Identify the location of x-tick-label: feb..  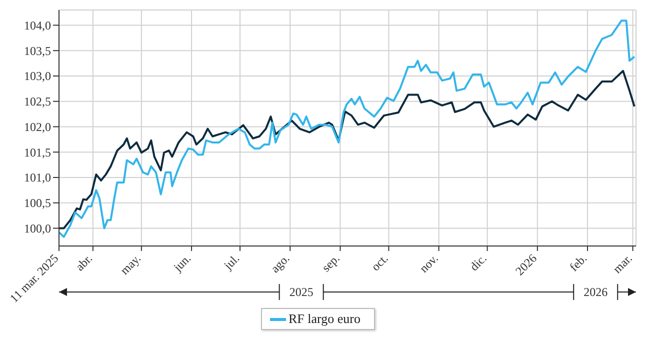
(578, 262).